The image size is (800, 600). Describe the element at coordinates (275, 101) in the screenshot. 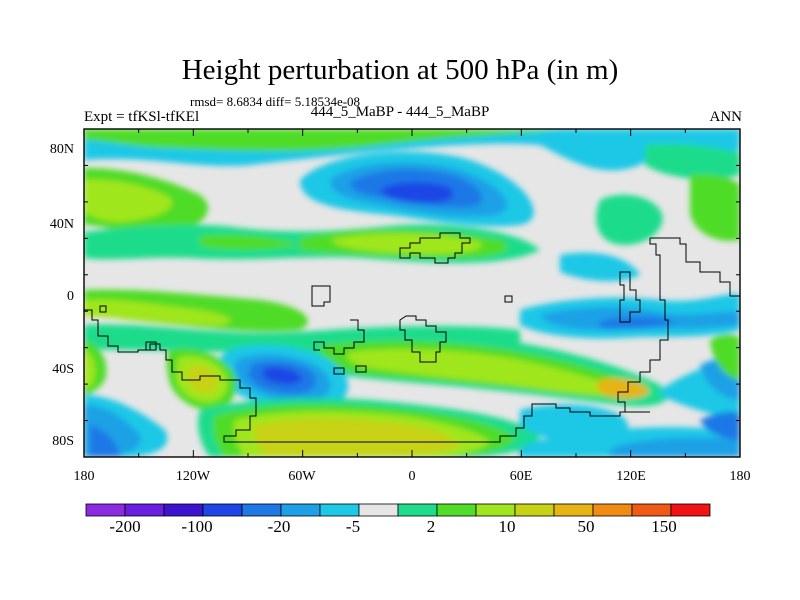

I see `rmsd-stats: rmsd= 8.6834 diff= 5.18534e-08` at that location.